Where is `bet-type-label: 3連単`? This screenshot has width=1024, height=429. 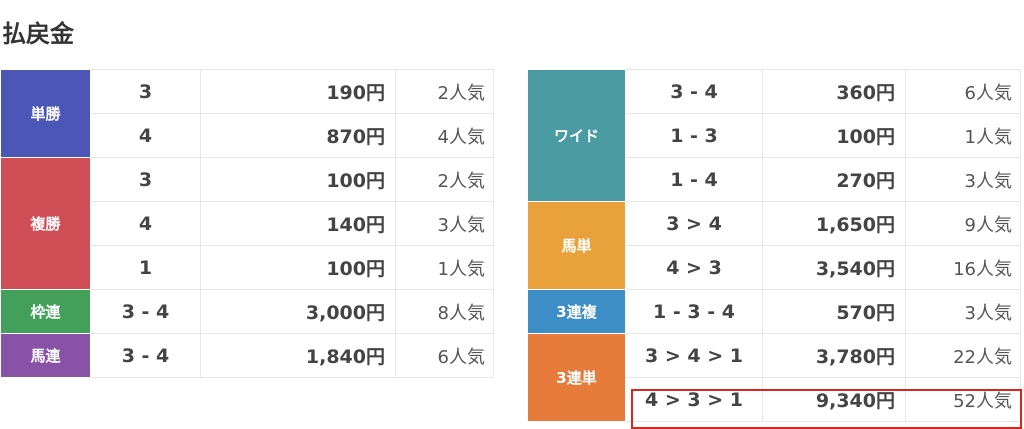 bet-type-label: 3連単 is located at coordinates (576, 377).